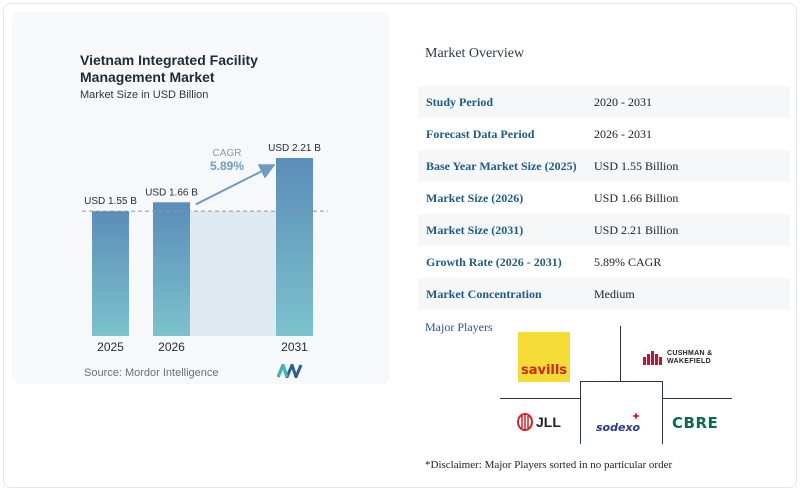  What do you see at coordinates (688, 102) in the screenshot?
I see `overview-row-value: 2020 - 2031` at bounding box center [688, 102].